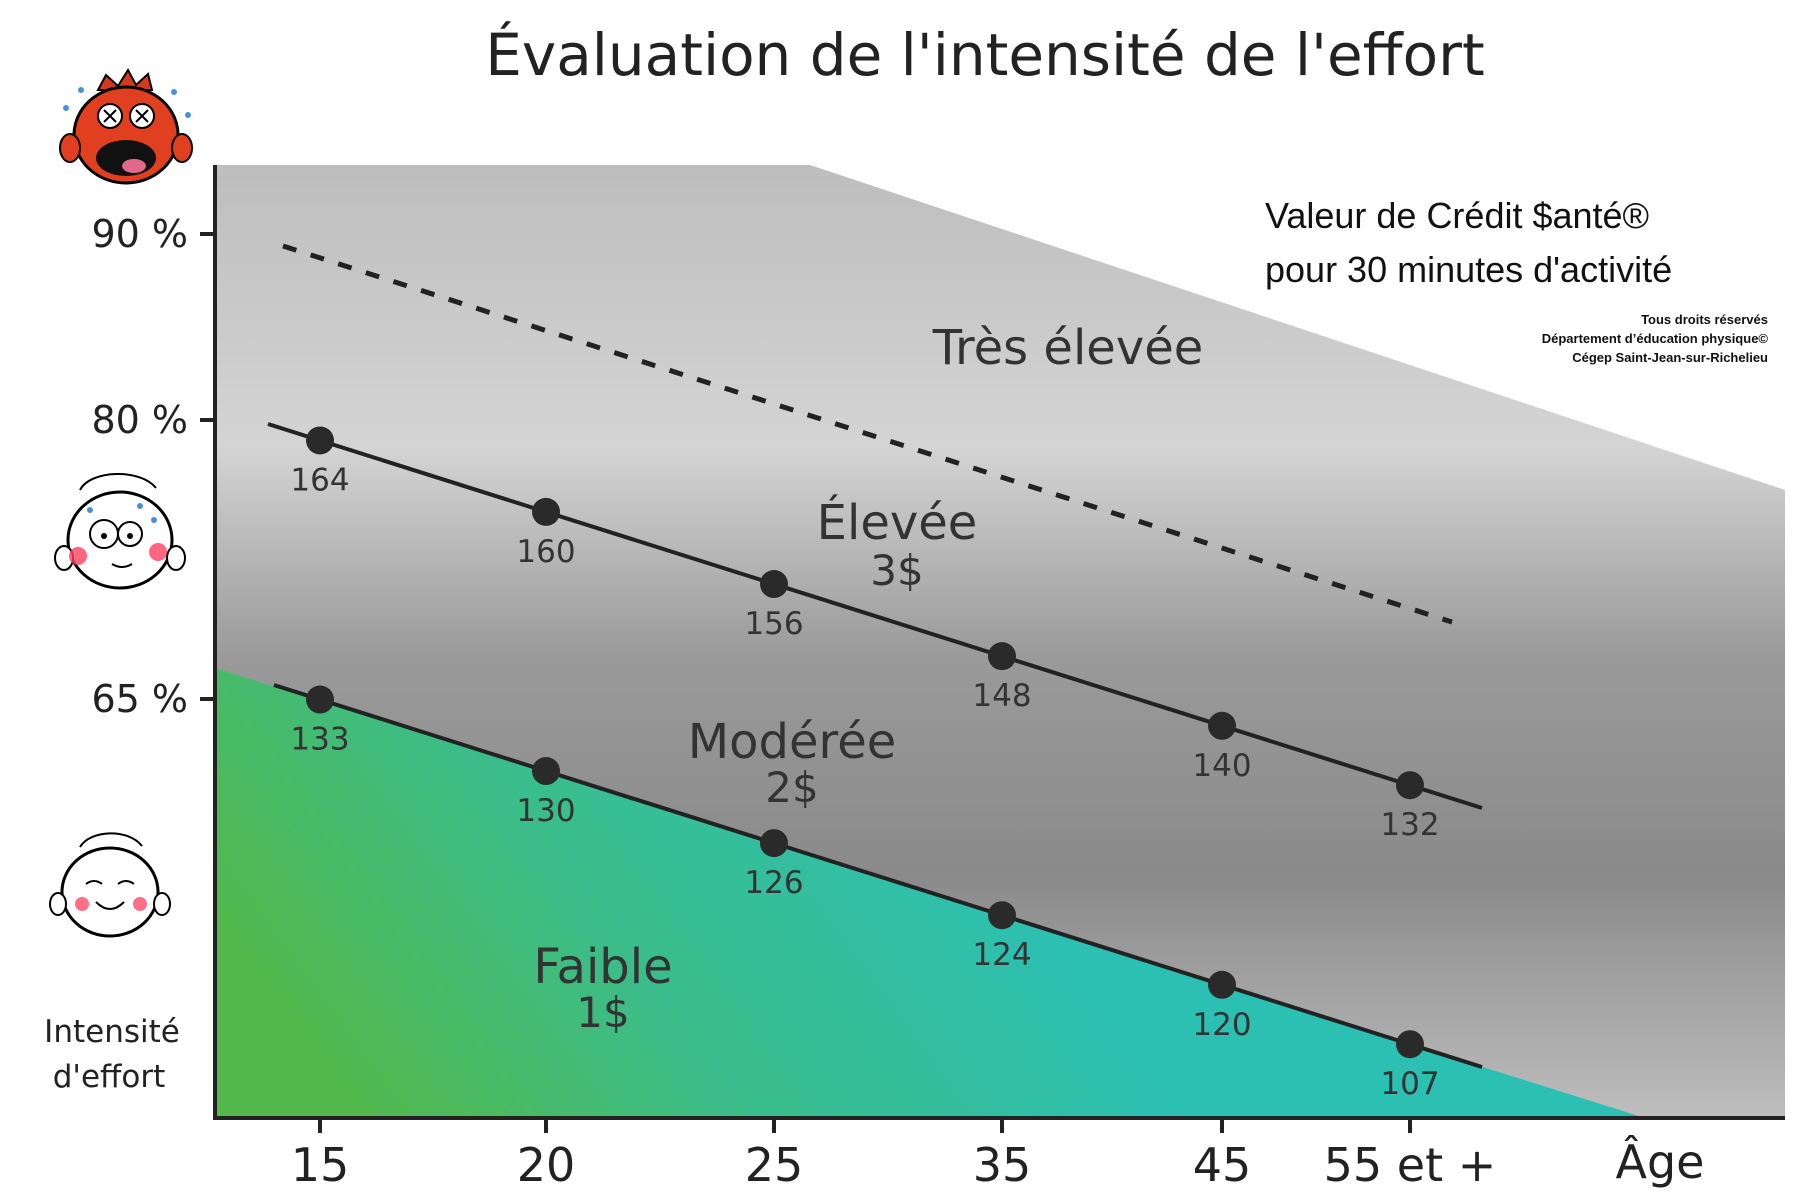 Image resolution: width=1800 pixels, height=1200 pixels. What do you see at coordinates (1068, 348) in the screenshot?
I see `zone-label-tres-elevee: Très élevée` at bounding box center [1068, 348].